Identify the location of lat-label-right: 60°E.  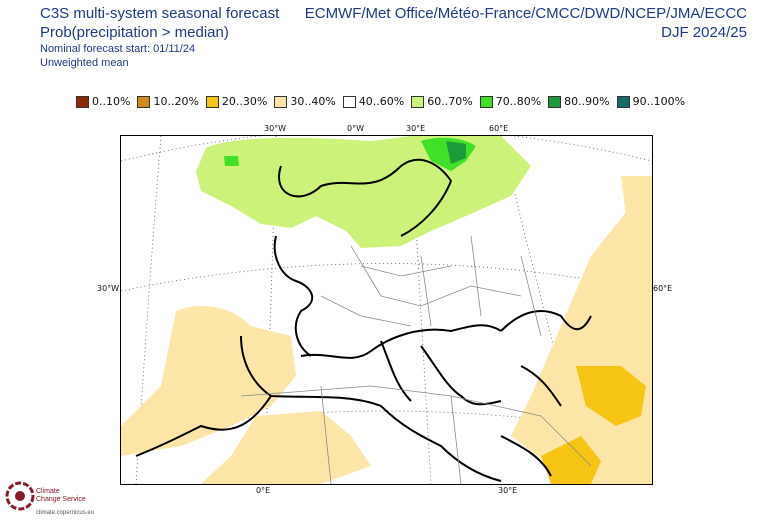
(663, 288).